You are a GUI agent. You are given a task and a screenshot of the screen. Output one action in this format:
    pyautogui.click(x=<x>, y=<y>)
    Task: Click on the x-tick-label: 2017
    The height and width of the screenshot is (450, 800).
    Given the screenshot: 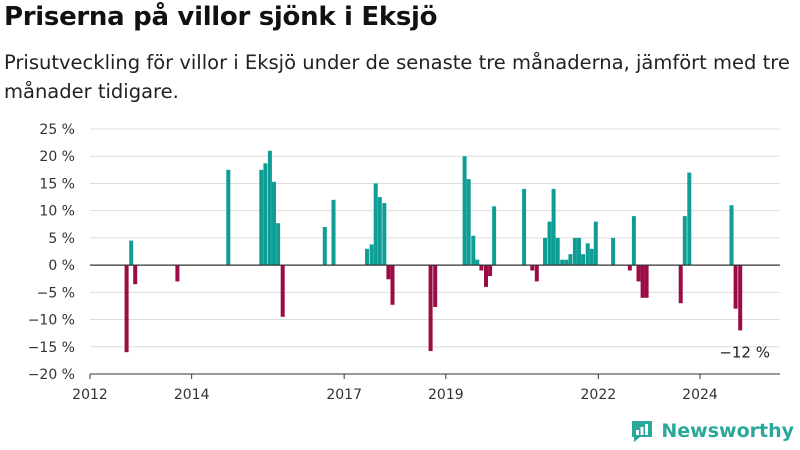 What is the action you would take?
    pyautogui.click(x=344, y=395)
    